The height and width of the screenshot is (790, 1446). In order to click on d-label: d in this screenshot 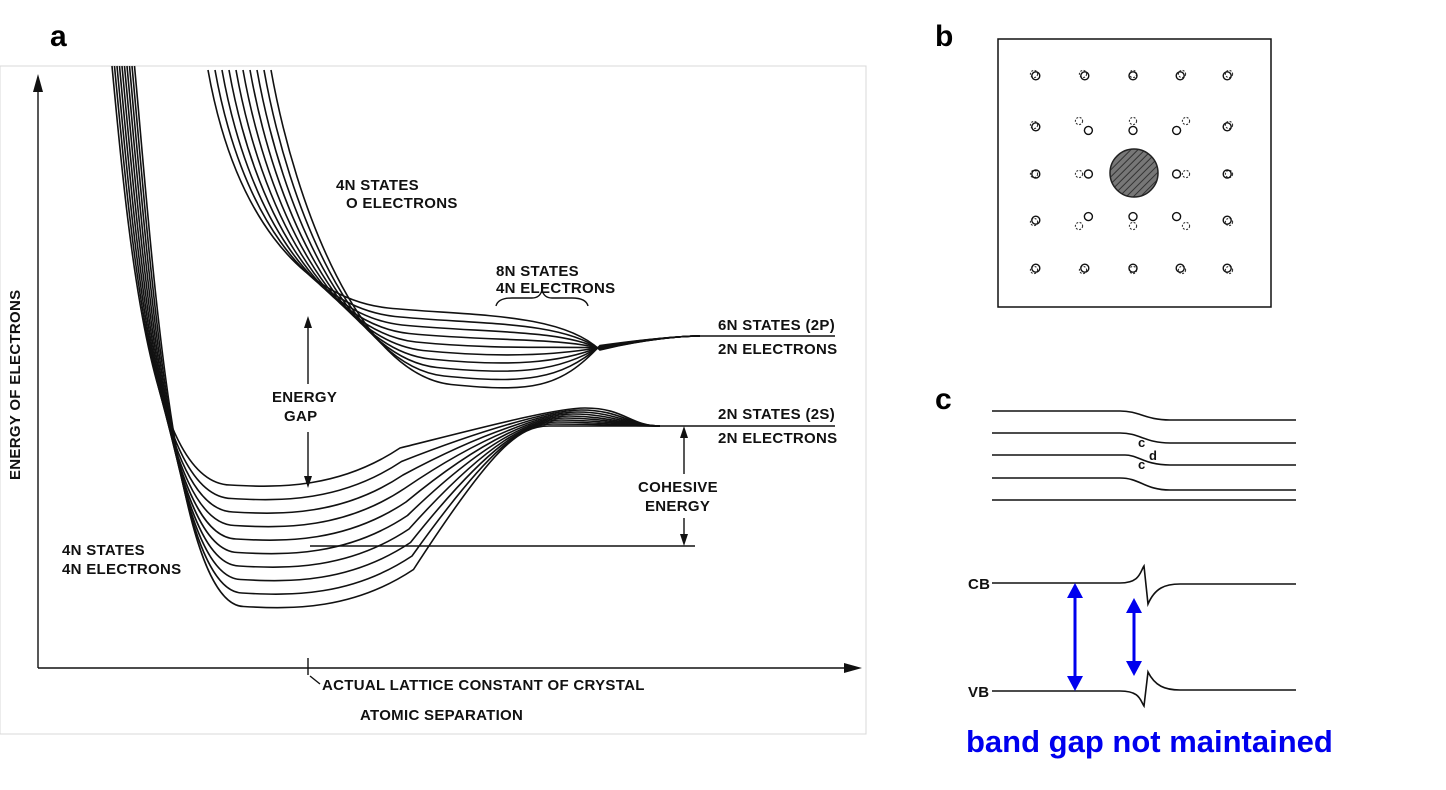, I will do `click(1153, 455)`.